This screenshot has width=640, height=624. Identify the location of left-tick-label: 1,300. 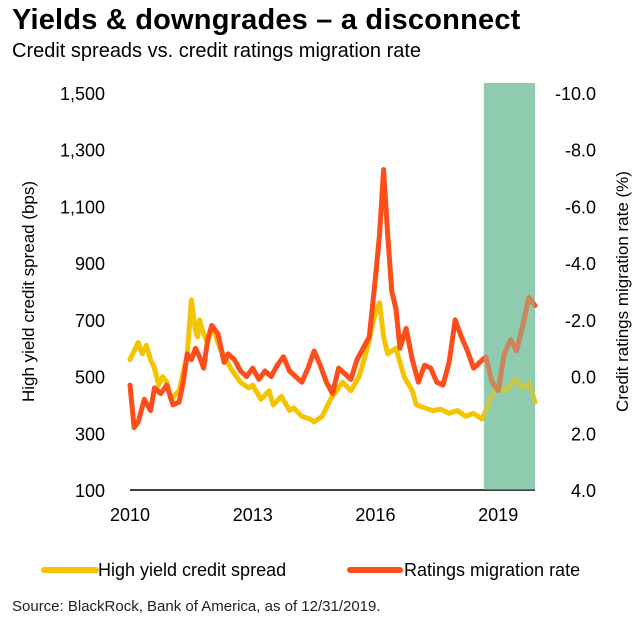
(82, 151).